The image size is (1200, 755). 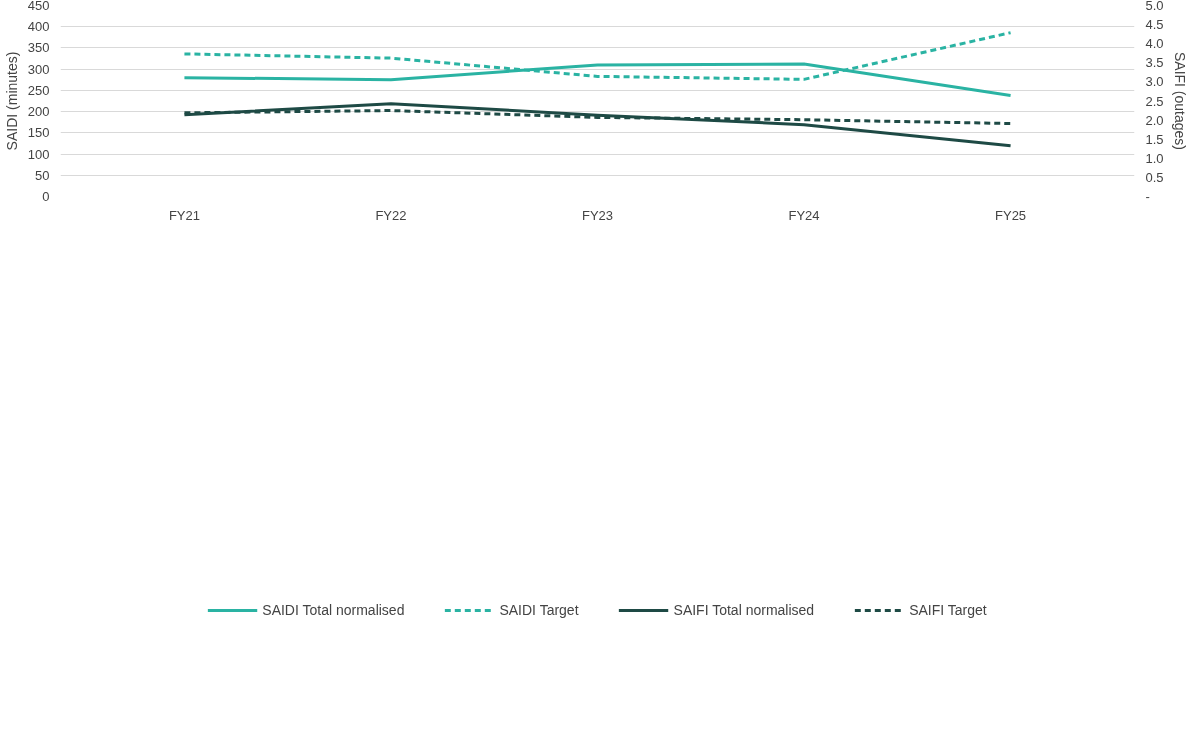 What do you see at coordinates (1154, 44) in the screenshot?
I see `y2-tick-label: 4.0` at bounding box center [1154, 44].